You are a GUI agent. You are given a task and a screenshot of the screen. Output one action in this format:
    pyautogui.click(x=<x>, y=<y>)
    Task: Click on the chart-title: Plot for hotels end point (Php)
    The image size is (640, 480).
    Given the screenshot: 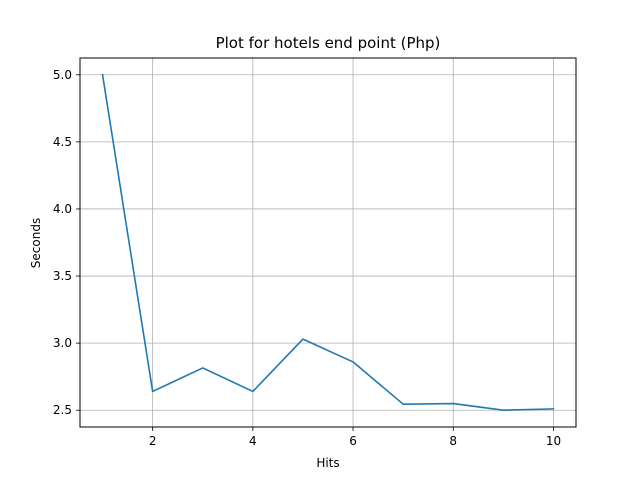 What is the action you would take?
    pyautogui.click(x=328, y=43)
    